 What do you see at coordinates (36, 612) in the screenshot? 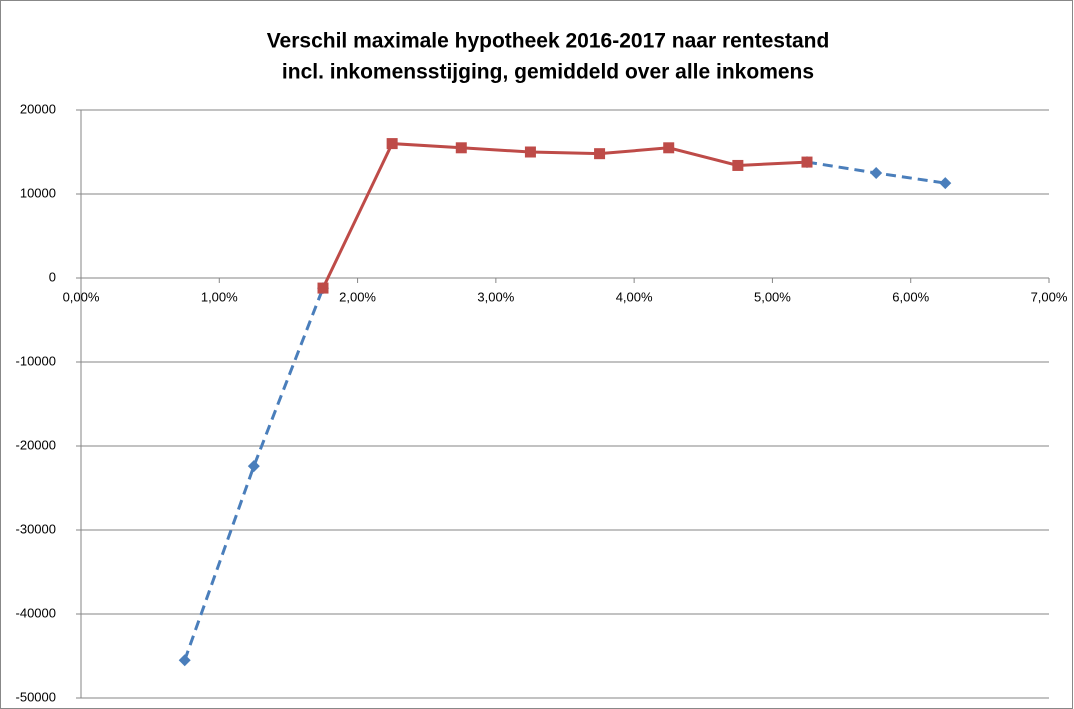
I see `y-tick-label: -40000` at bounding box center [36, 612].